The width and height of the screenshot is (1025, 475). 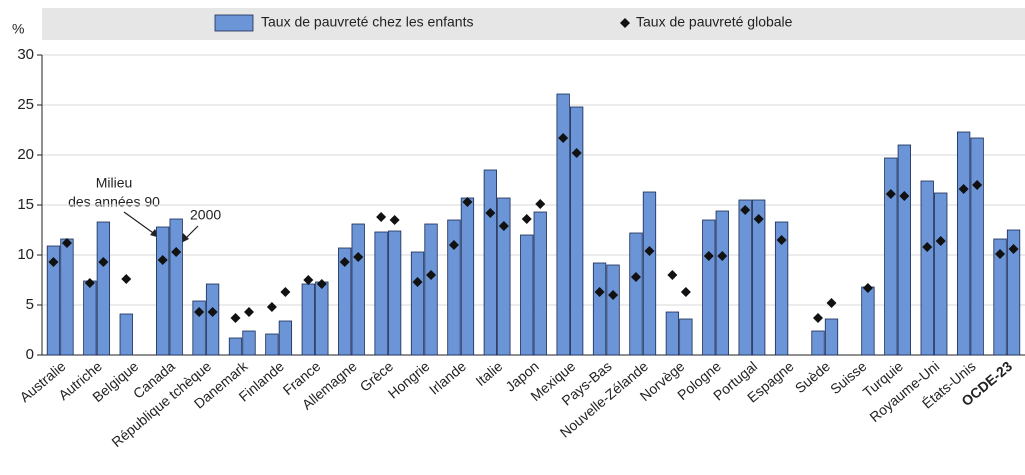 I want to click on y-tick-label: 30, so click(x=25, y=54).